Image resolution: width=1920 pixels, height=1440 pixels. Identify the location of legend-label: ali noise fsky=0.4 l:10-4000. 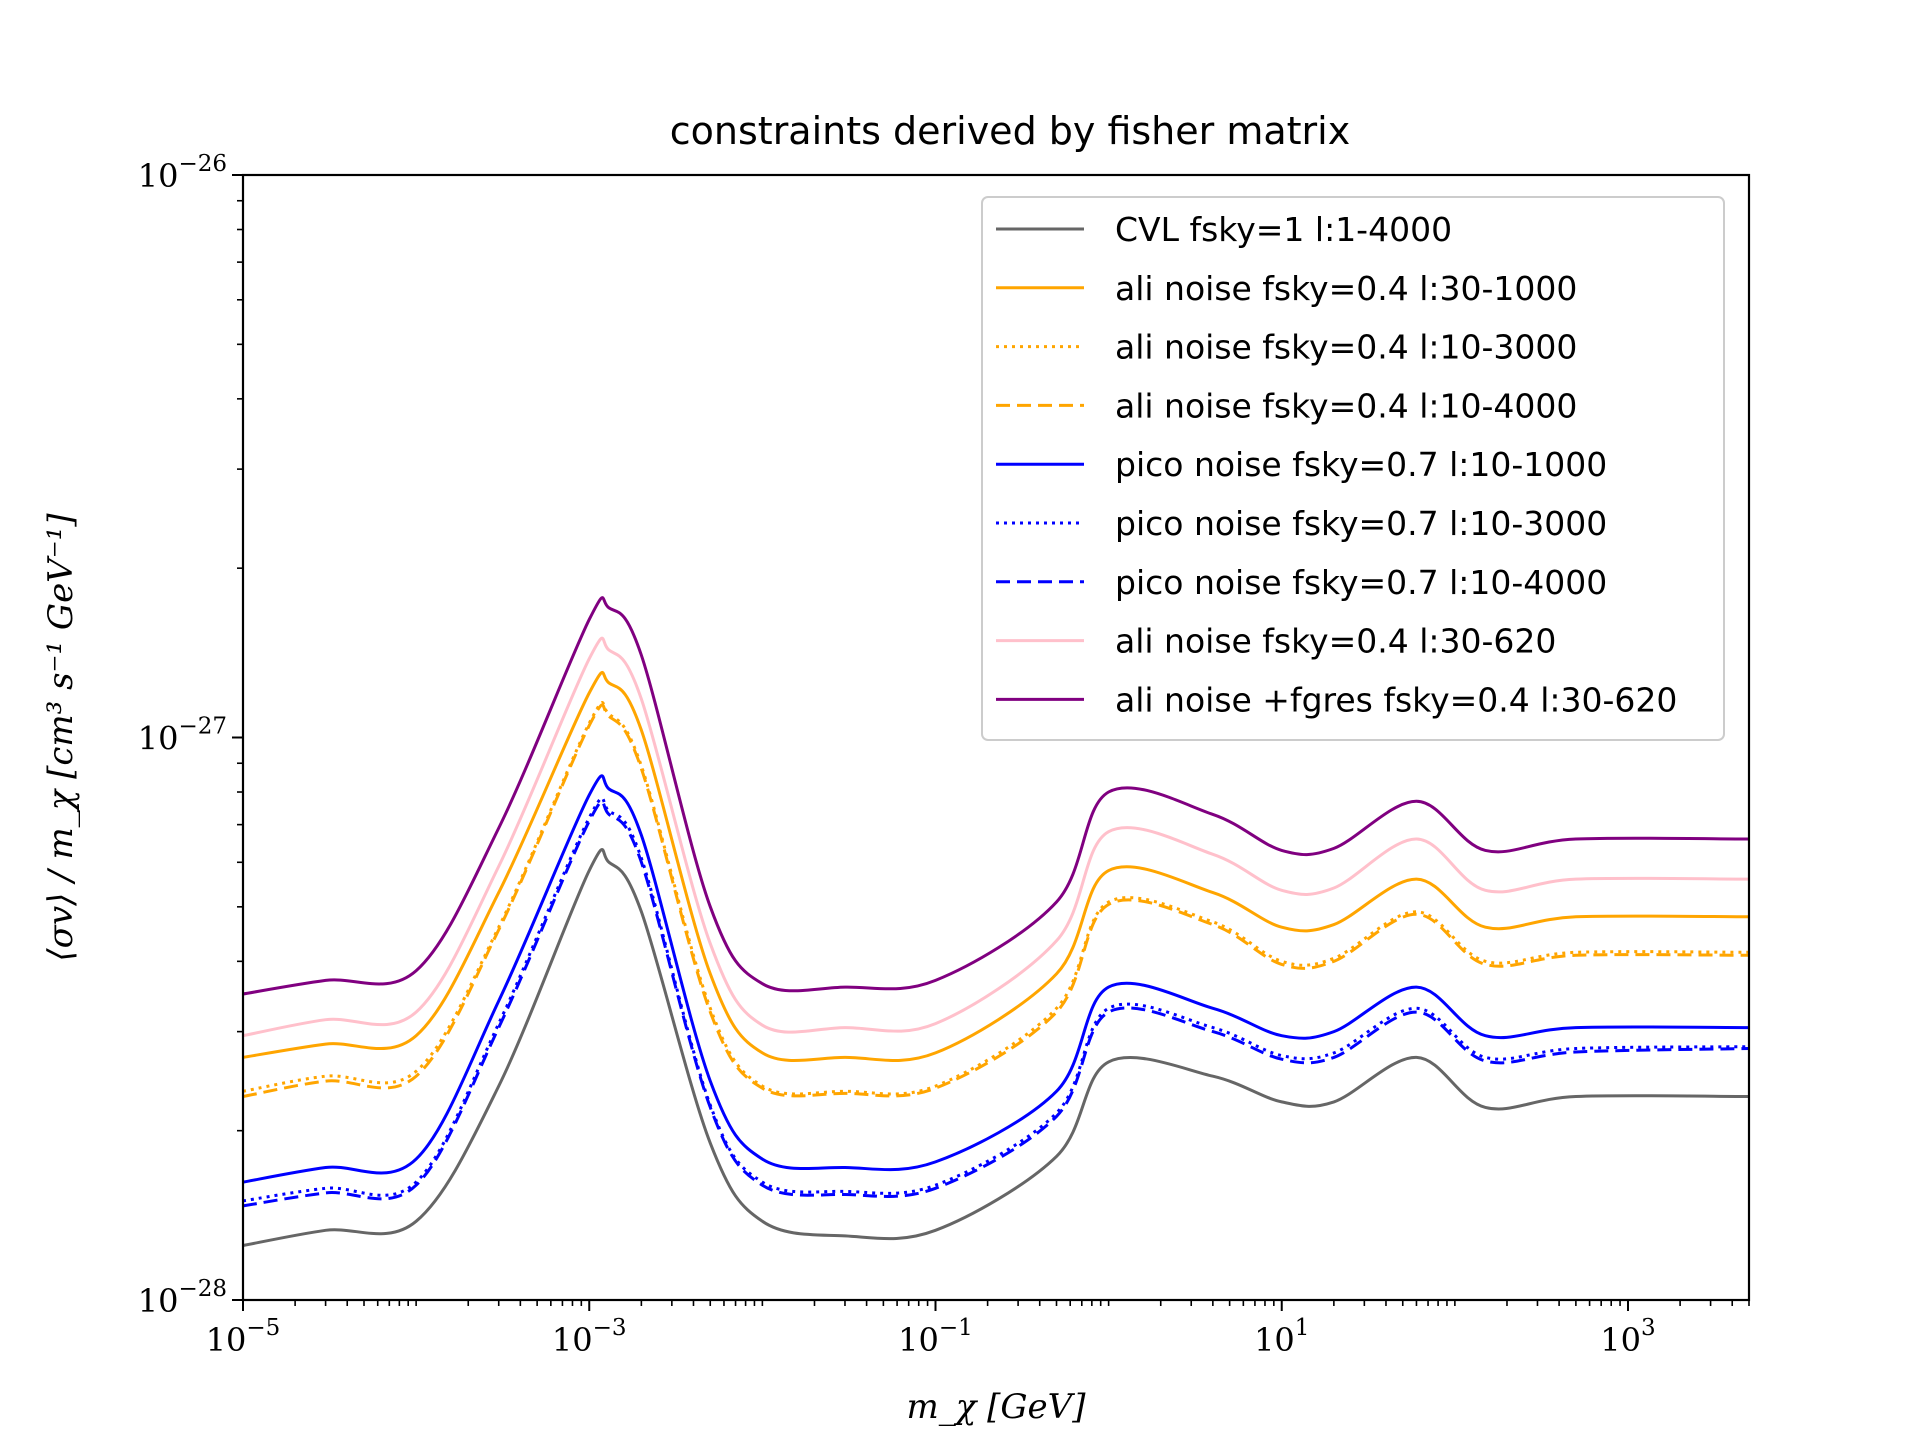
(1346, 405).